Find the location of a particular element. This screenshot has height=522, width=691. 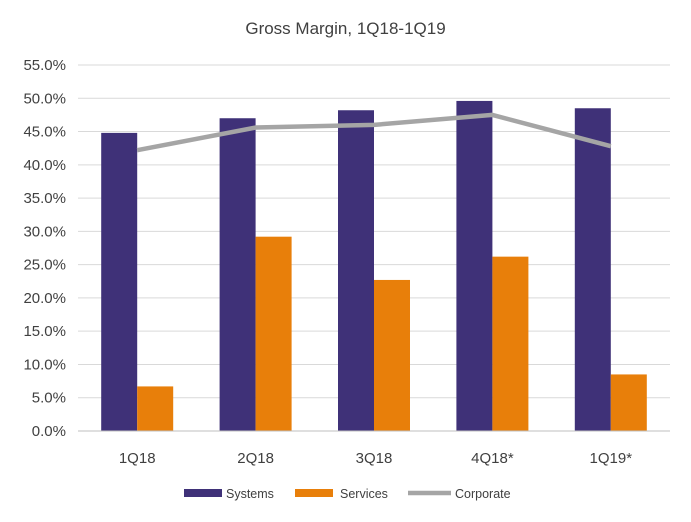

y-tick-label: 25.0% is located at coordinates (44, 265).